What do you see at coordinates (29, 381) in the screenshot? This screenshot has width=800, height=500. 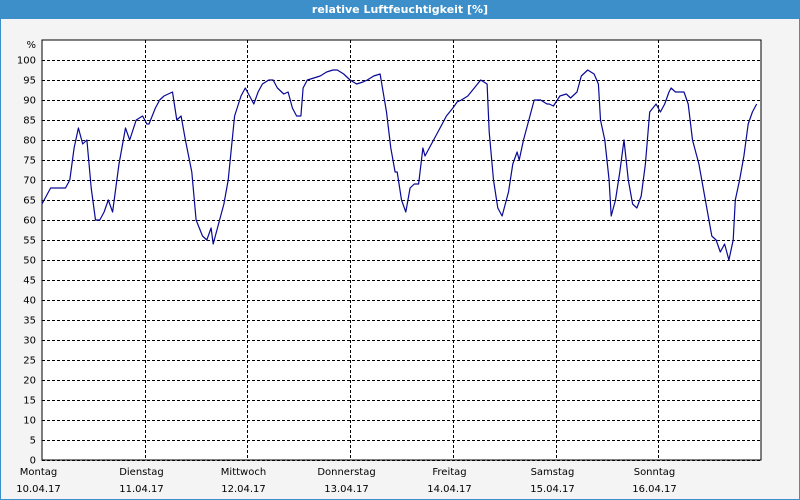 I see `y-tick-label: 20` at bounding box center [29, 381].